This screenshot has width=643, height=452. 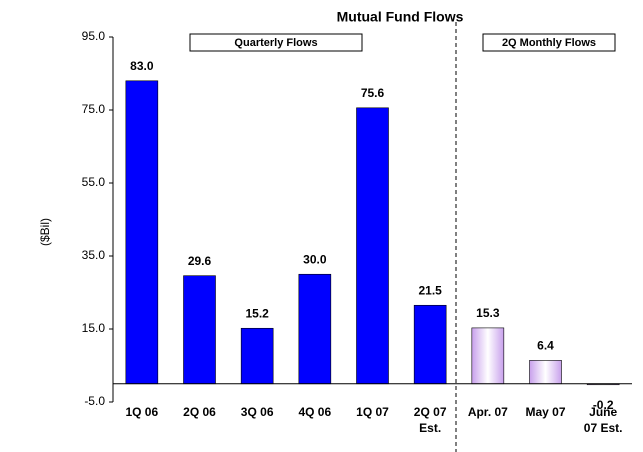 I want to click on y-axis-label: ($Bil), so click(x=45, y=232).